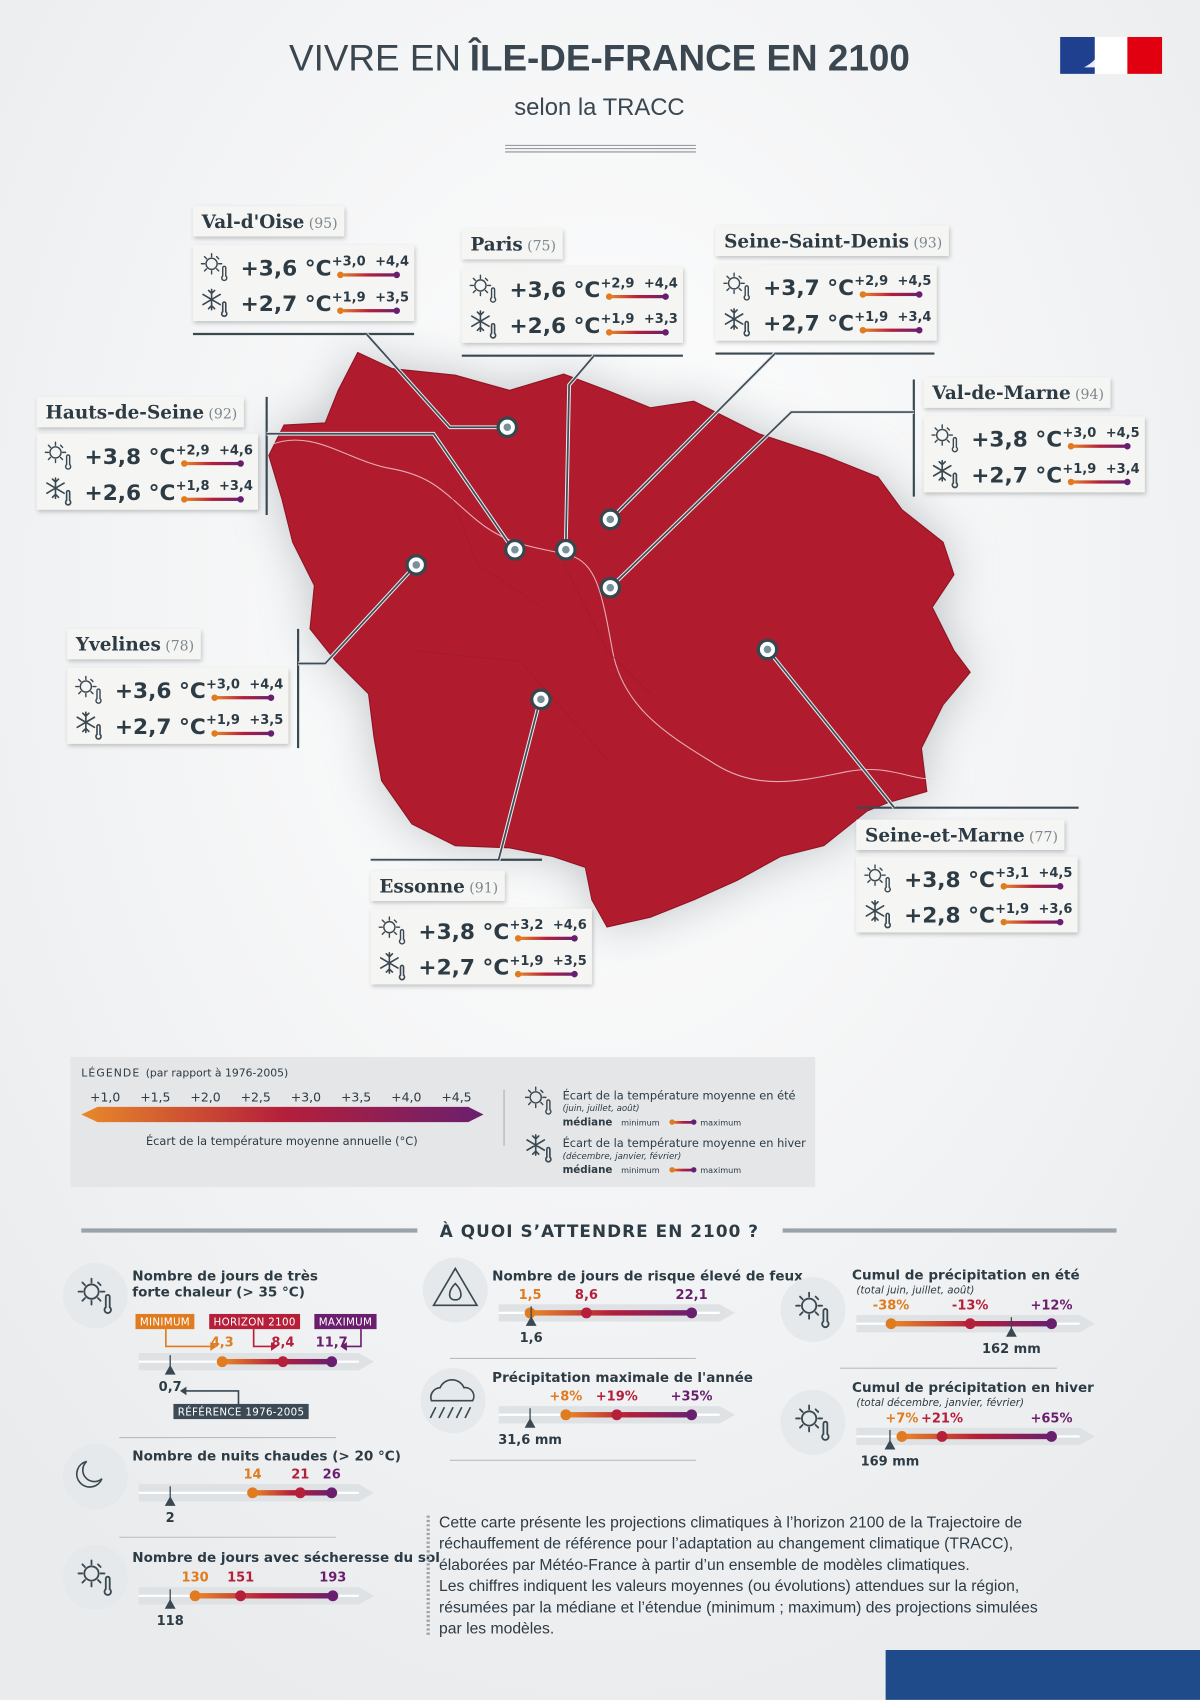 The width and height of the screenshot is (1200, 1700). I want to click on legend-scale-label: +3,5, so click(356, 1096).